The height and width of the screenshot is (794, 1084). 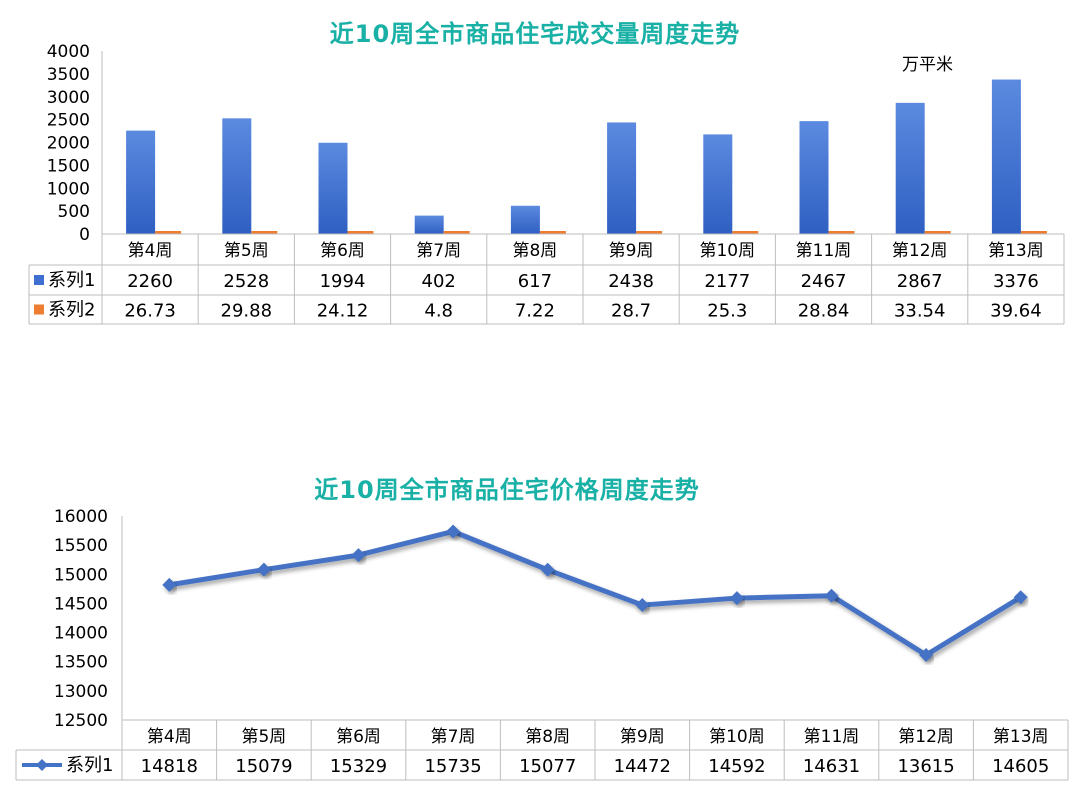 I want to click on data-label: 39.64, so click(x=1016, y=311).